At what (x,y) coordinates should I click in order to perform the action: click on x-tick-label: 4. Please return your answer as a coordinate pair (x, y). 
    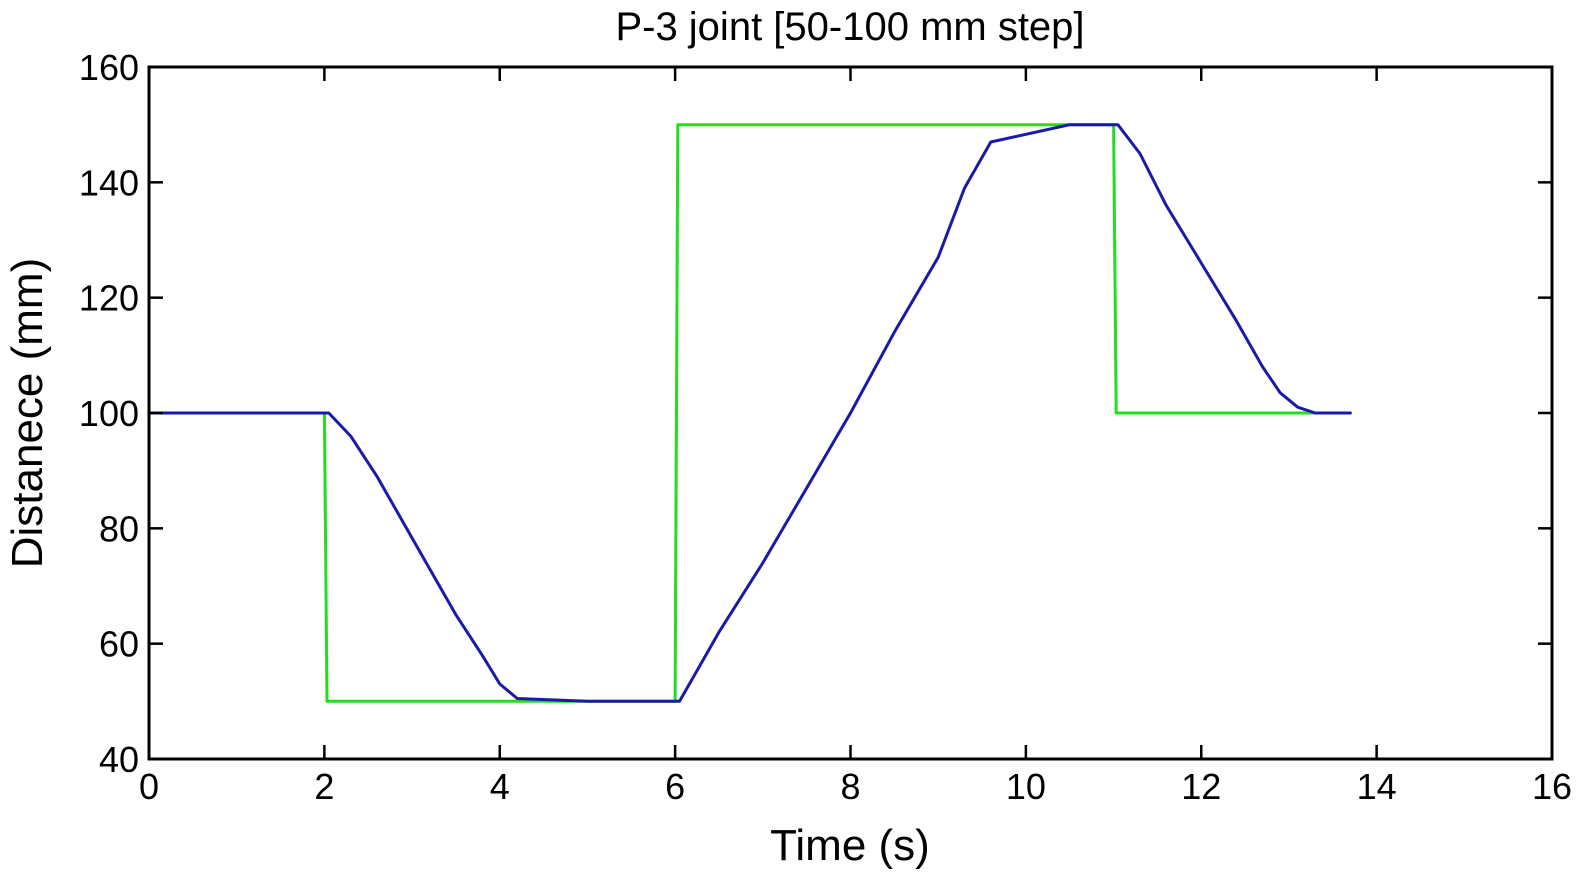
    Looking at the image, I should click on (500, 786).